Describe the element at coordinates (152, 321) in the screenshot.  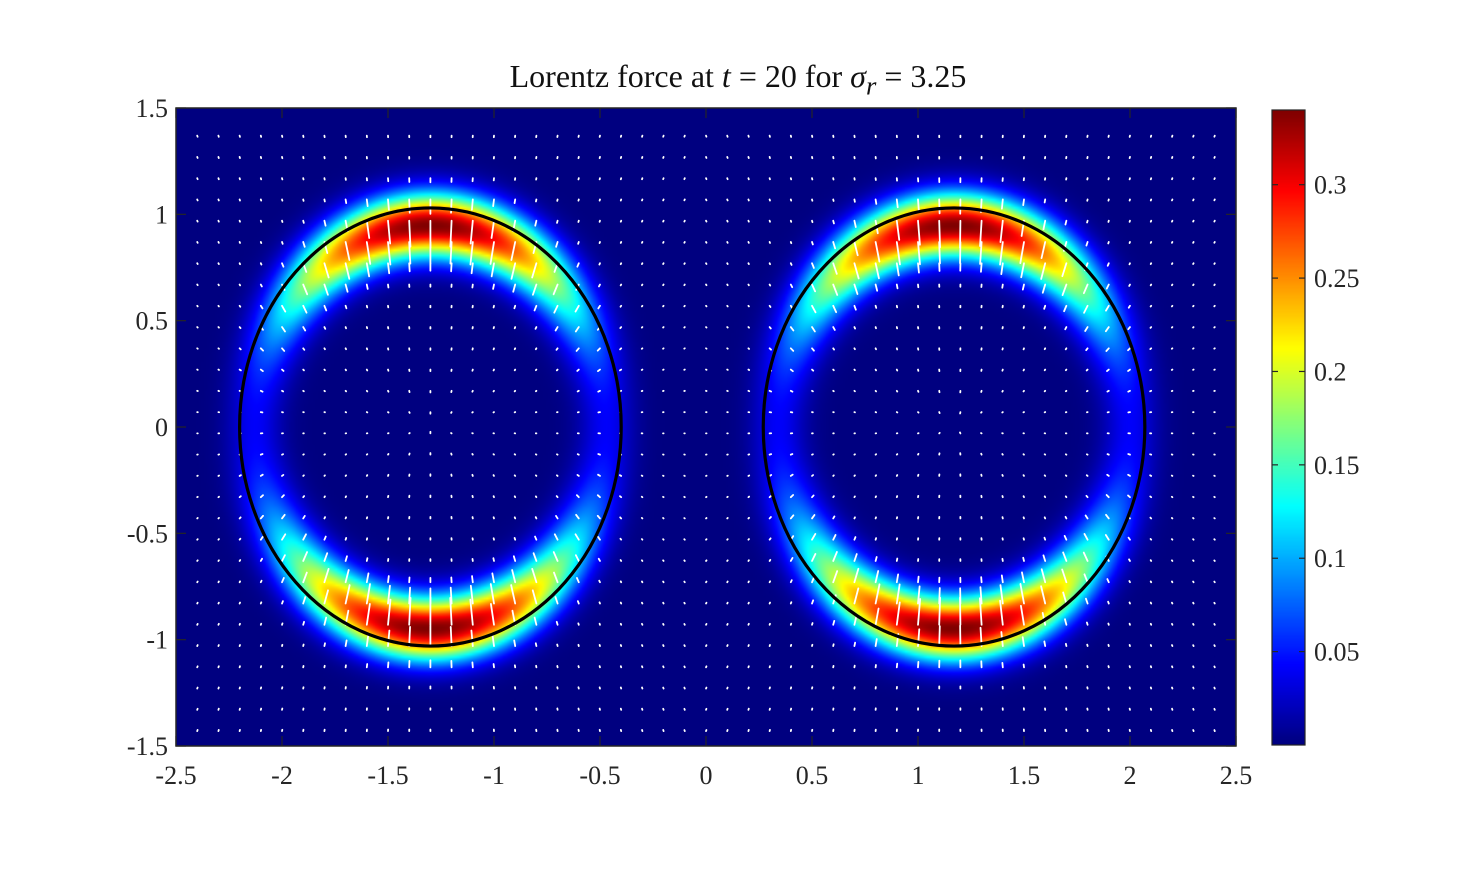
I see `y-tick-label: 0.5` at that location.